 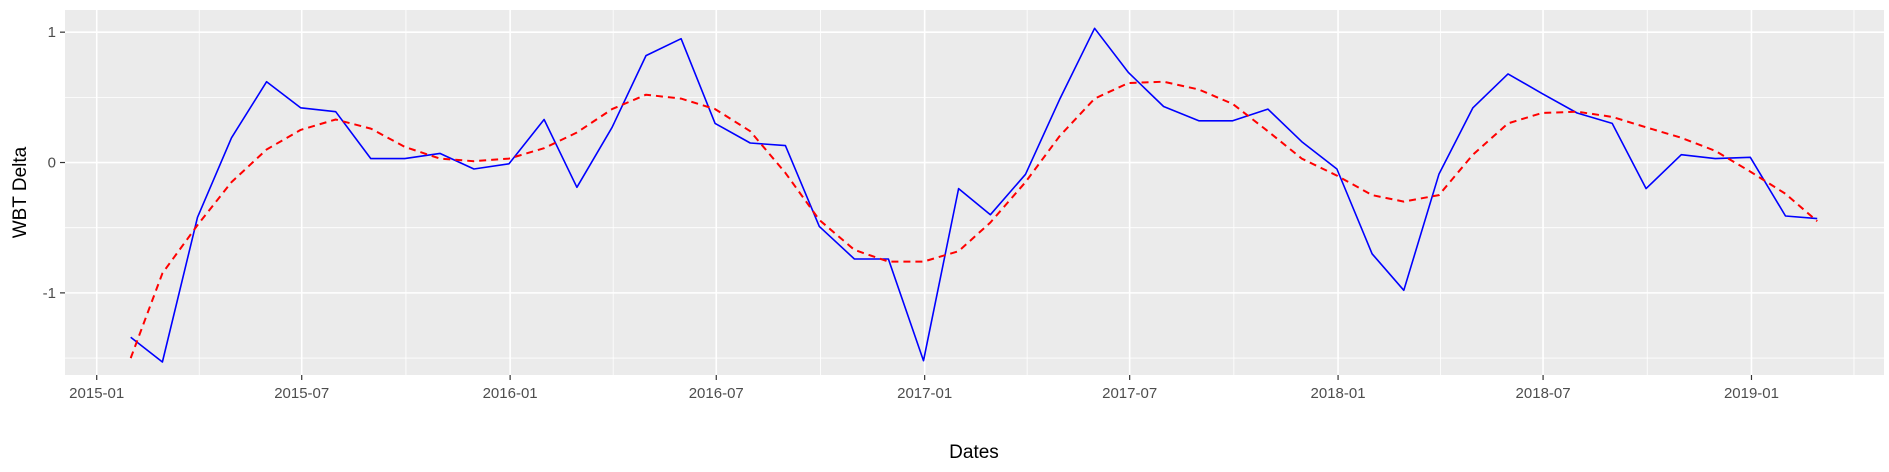 I want to click on y-tick-label: 0, so click(x=52, y=163).